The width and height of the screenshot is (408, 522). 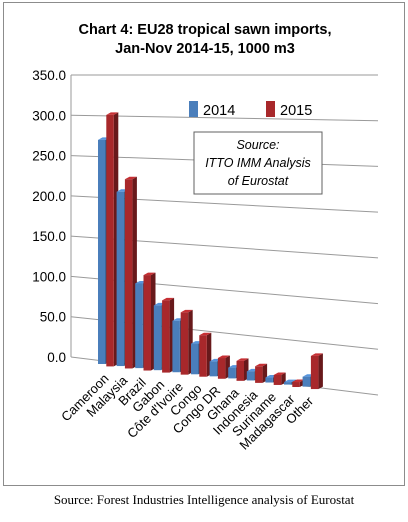 I want to click on source-note: Source: ITTO IMM Analysis of Eurostat, so click(x=258, y=163).